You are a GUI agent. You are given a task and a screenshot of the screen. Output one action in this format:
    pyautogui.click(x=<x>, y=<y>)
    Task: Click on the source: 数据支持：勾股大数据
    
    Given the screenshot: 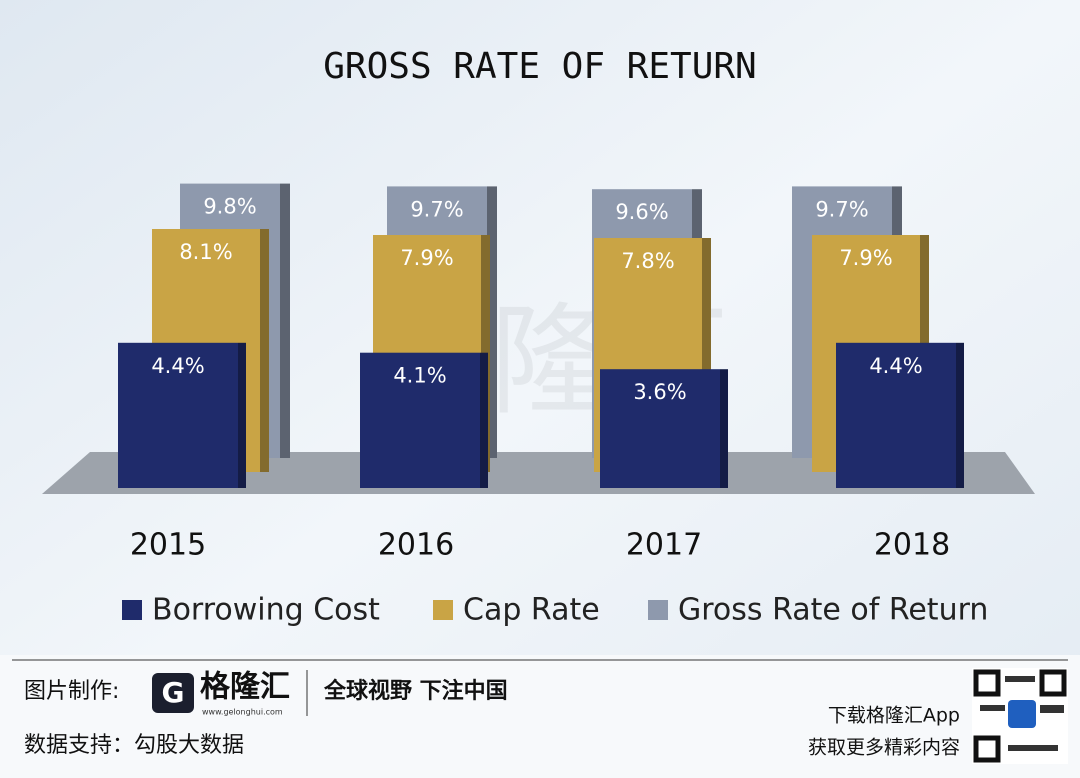 What is the action you would take?
    pyautogui.click(x=134, y=745)
    